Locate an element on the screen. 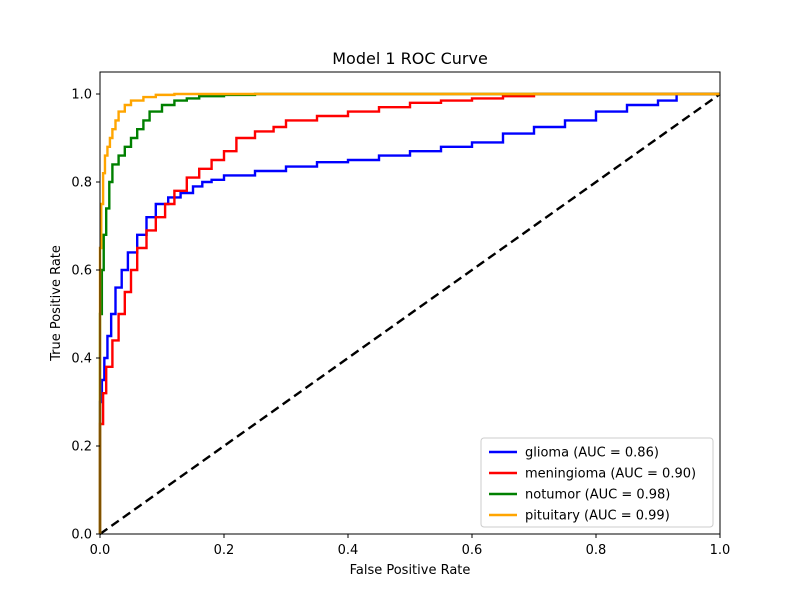 This screenshot has width=800, height=605. x-tick-label: 0.0 is located at coordinates (100, 550).